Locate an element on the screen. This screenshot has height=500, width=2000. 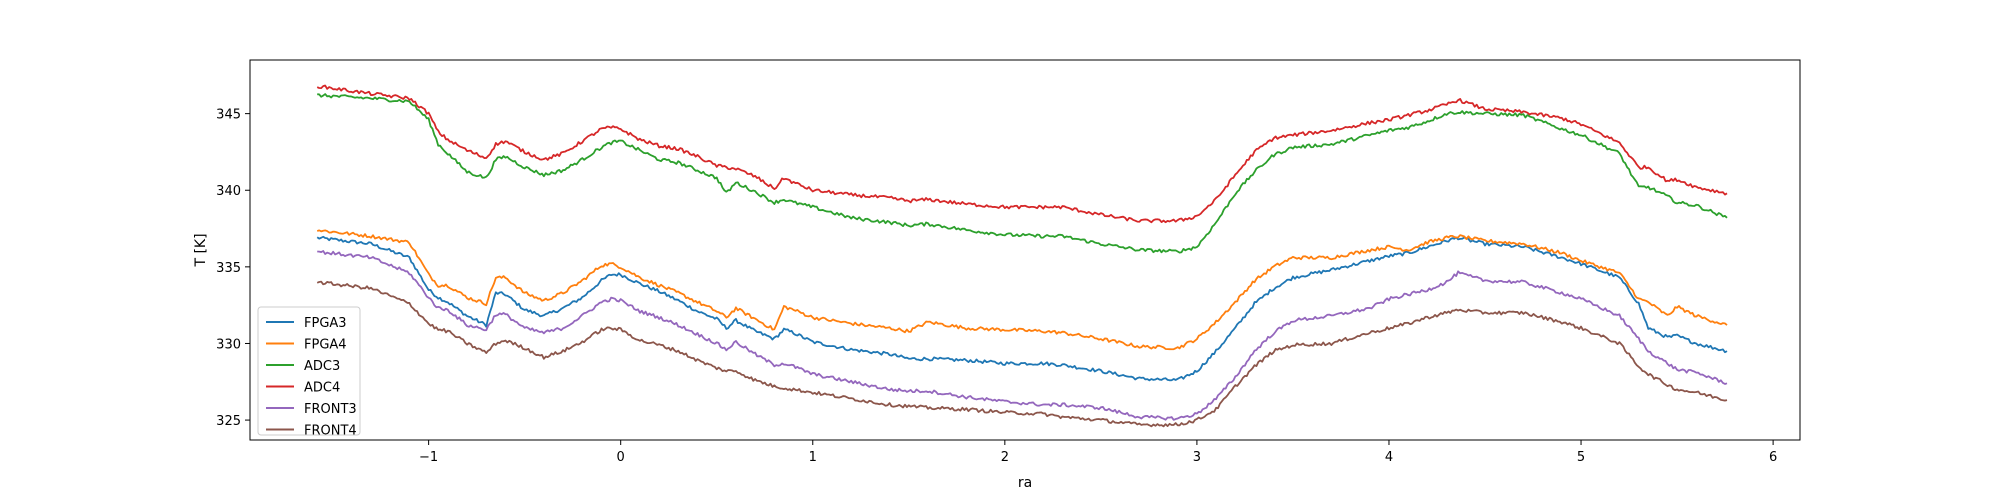
legend: FPGA3 FPGA4 ADC3 ADC4 FRONT3 FRONT4 is located at coordinates (309, 372).